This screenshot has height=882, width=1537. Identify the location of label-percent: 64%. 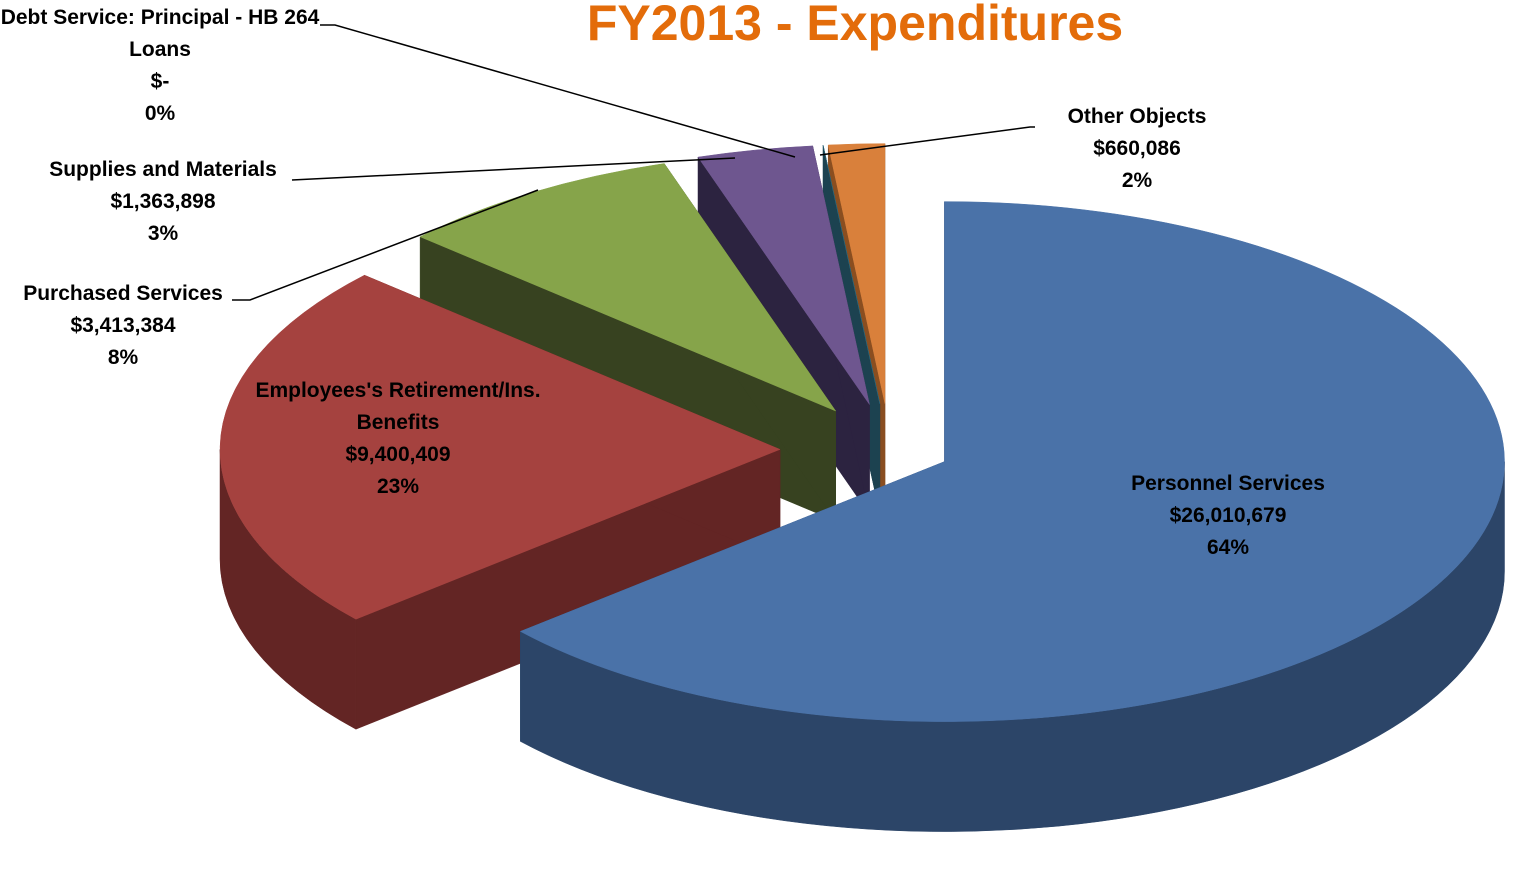
(1228, 547).